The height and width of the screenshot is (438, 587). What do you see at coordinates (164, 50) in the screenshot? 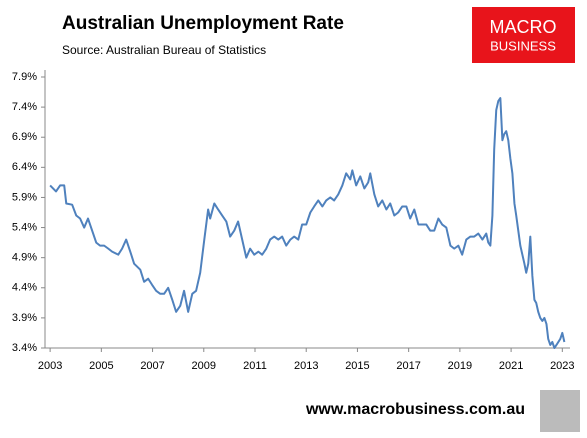
I see `chart-subtitle: Source: Australian Bureau of Statistics` at bounding box center [164, 50].